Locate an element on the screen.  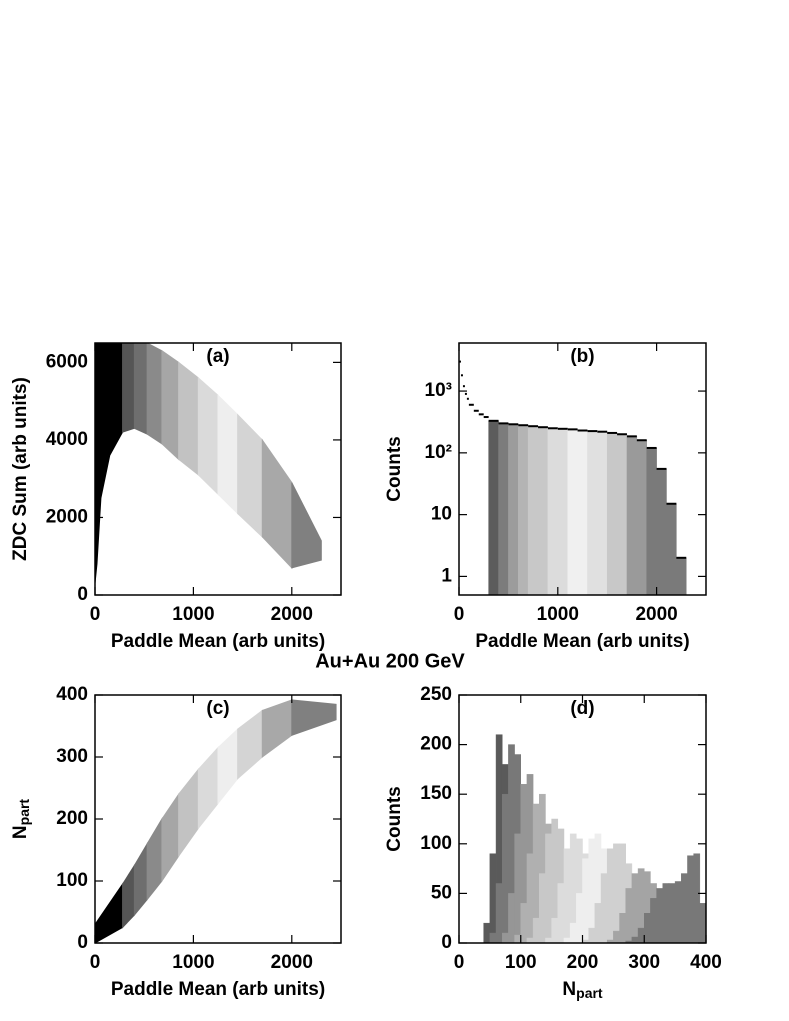
x-tick-label: 1000 is located at coordinates (558, 614).